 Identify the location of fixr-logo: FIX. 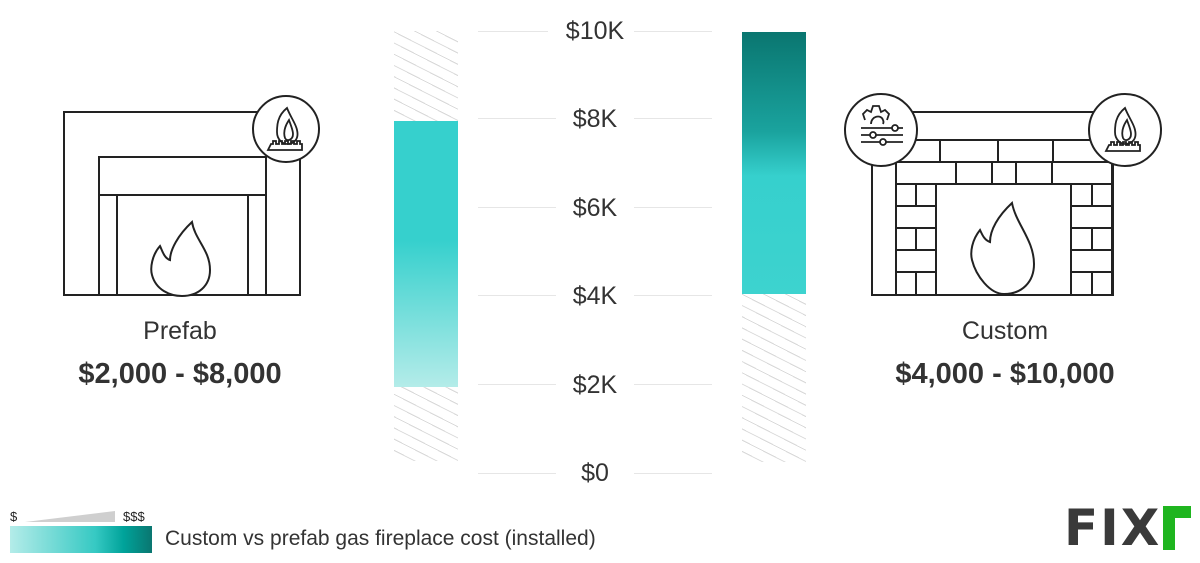
(1128, 528).